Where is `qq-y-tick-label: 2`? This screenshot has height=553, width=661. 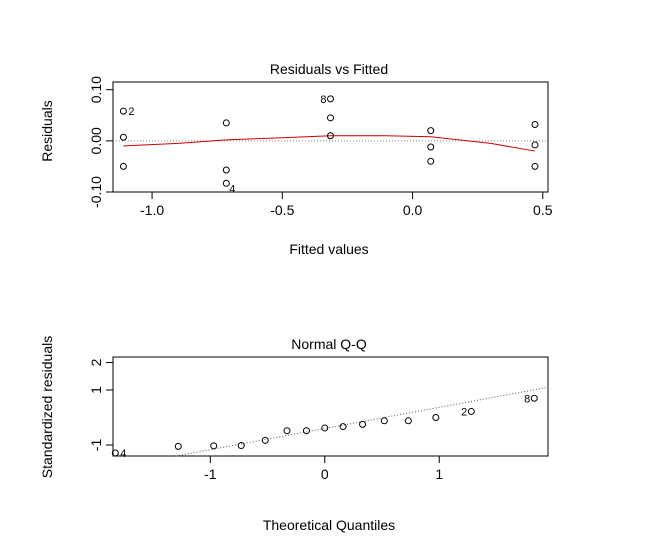
qq-y-tick-label: 2 is located at coordinates (96, 362).